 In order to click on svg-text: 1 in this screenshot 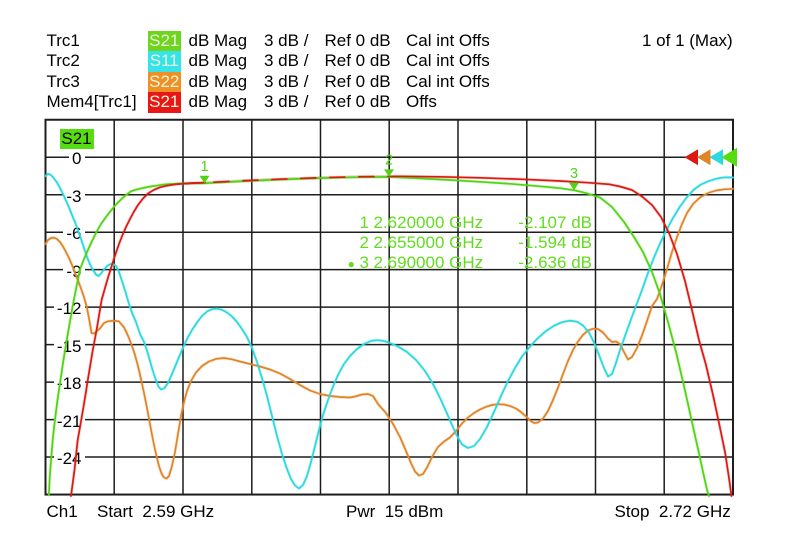, I will do `click(204, 167)`.